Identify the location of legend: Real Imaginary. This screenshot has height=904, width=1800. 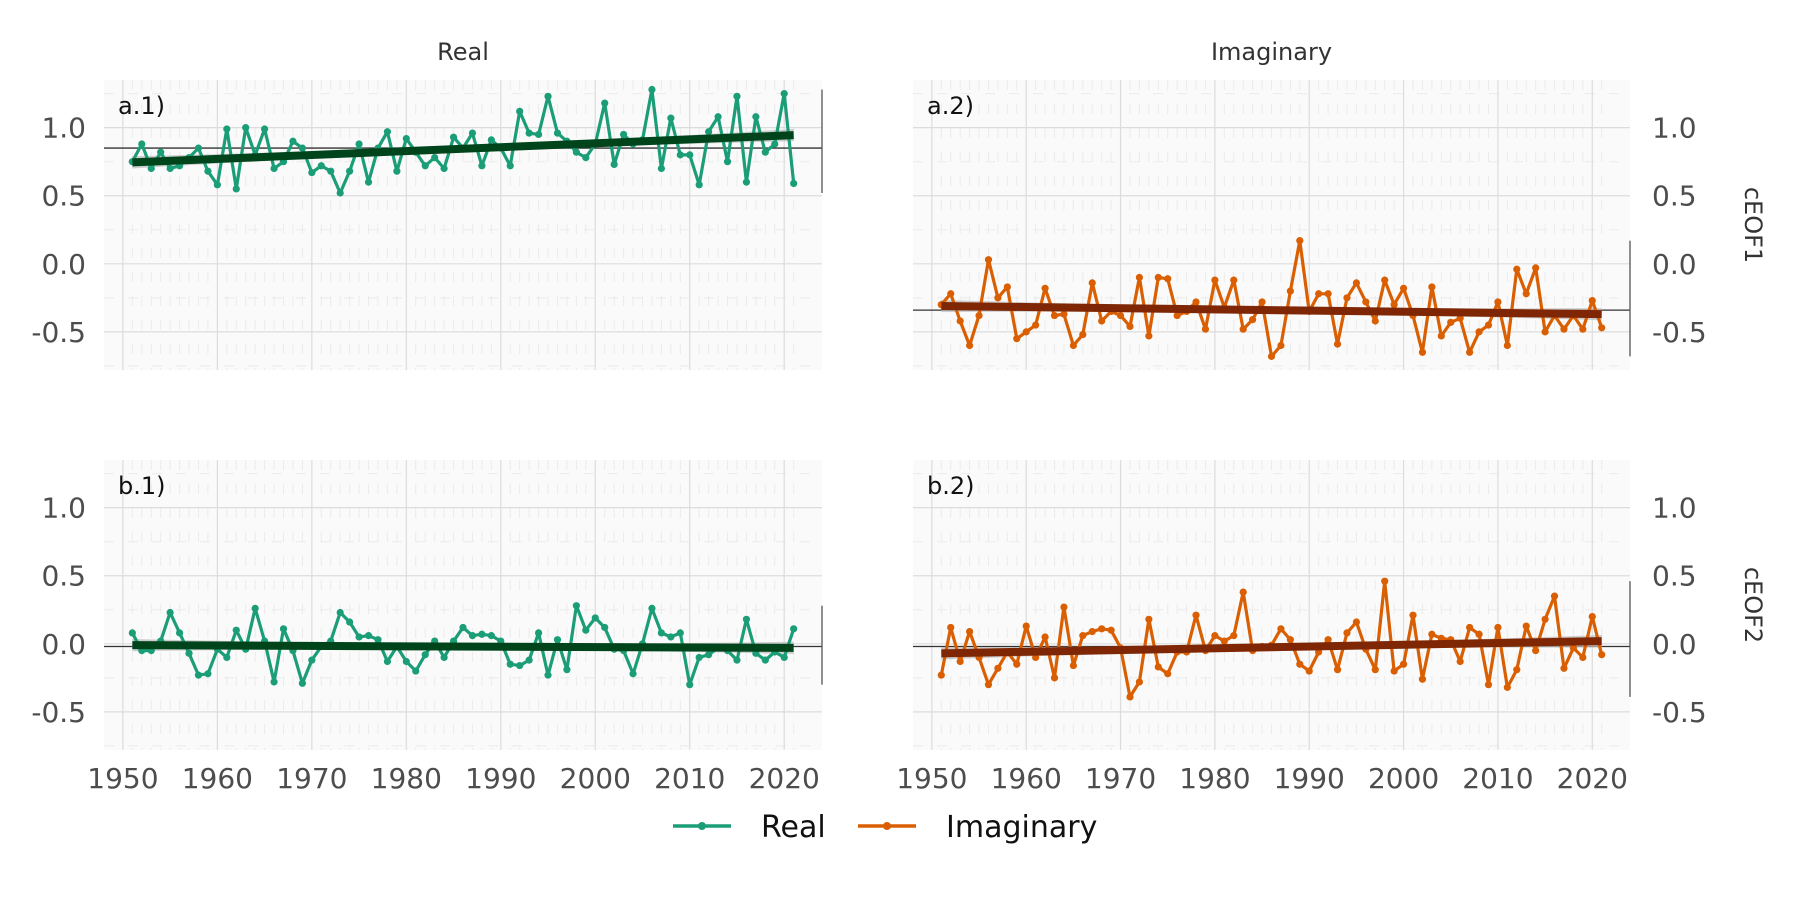
(885, 827).